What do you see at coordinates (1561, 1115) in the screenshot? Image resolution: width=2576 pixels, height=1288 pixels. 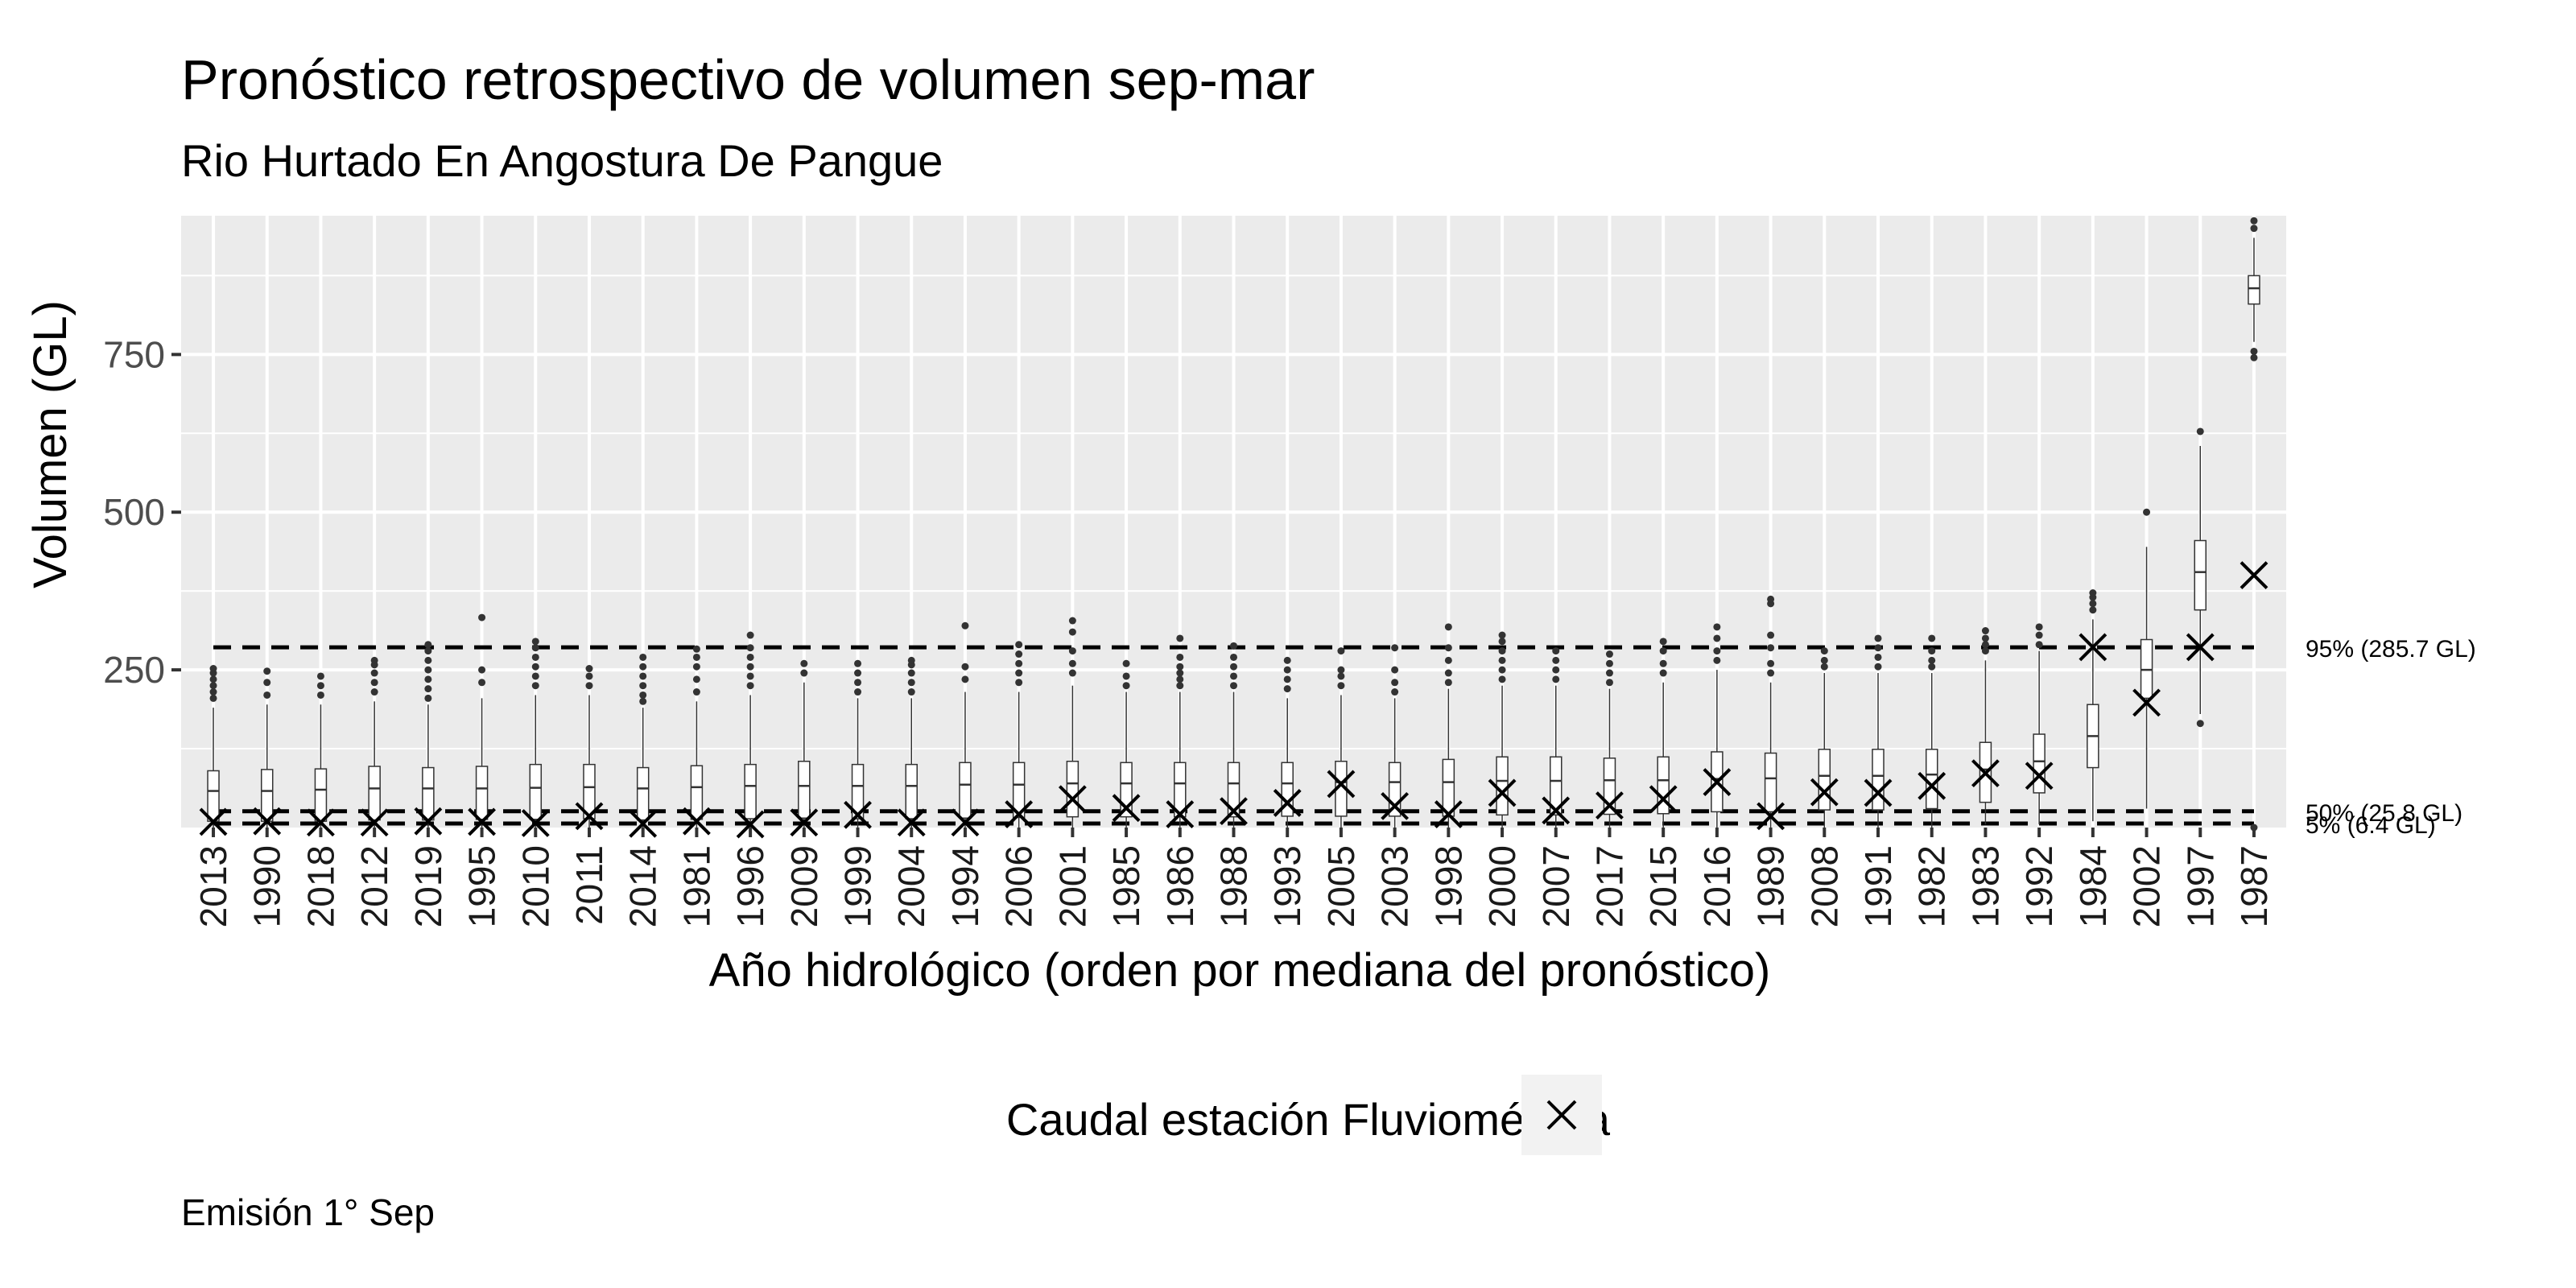 I see `legend-key` at bounding box center [1561, 1115].